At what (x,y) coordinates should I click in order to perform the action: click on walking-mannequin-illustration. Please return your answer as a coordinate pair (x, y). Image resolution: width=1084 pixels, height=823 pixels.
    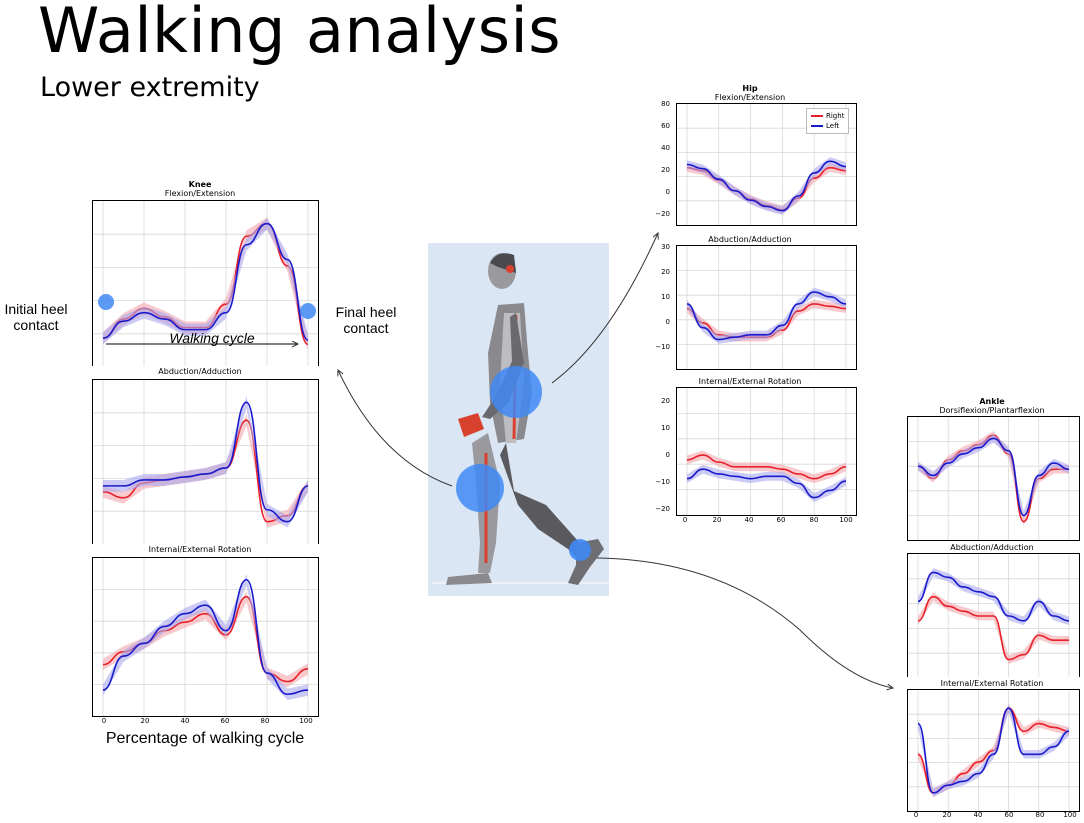
    Looking at the image, I should click on (520, 419).